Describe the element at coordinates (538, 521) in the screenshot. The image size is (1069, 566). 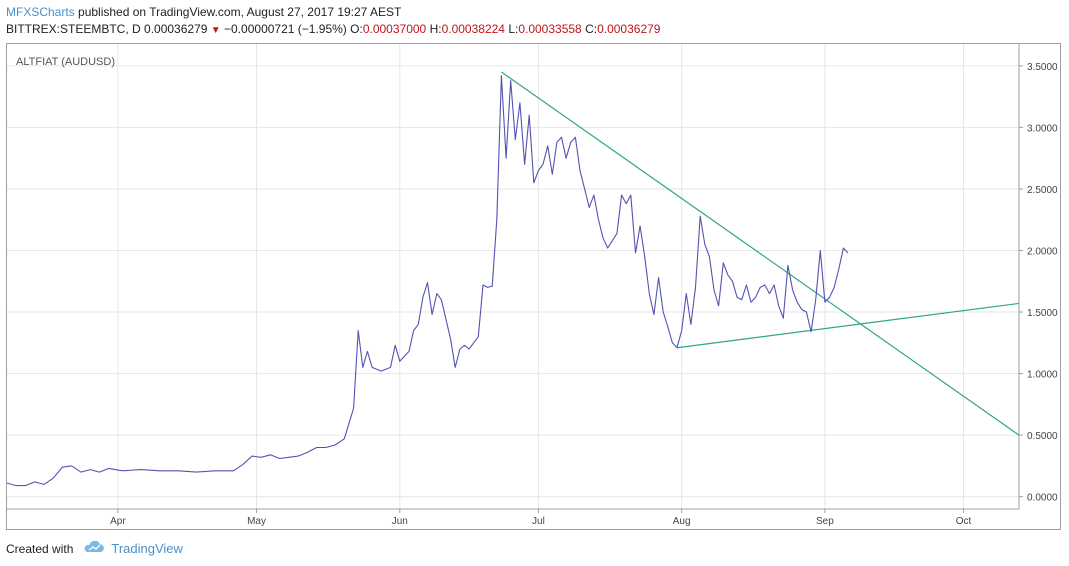
I see `x-tick-label: Jul` at that location.